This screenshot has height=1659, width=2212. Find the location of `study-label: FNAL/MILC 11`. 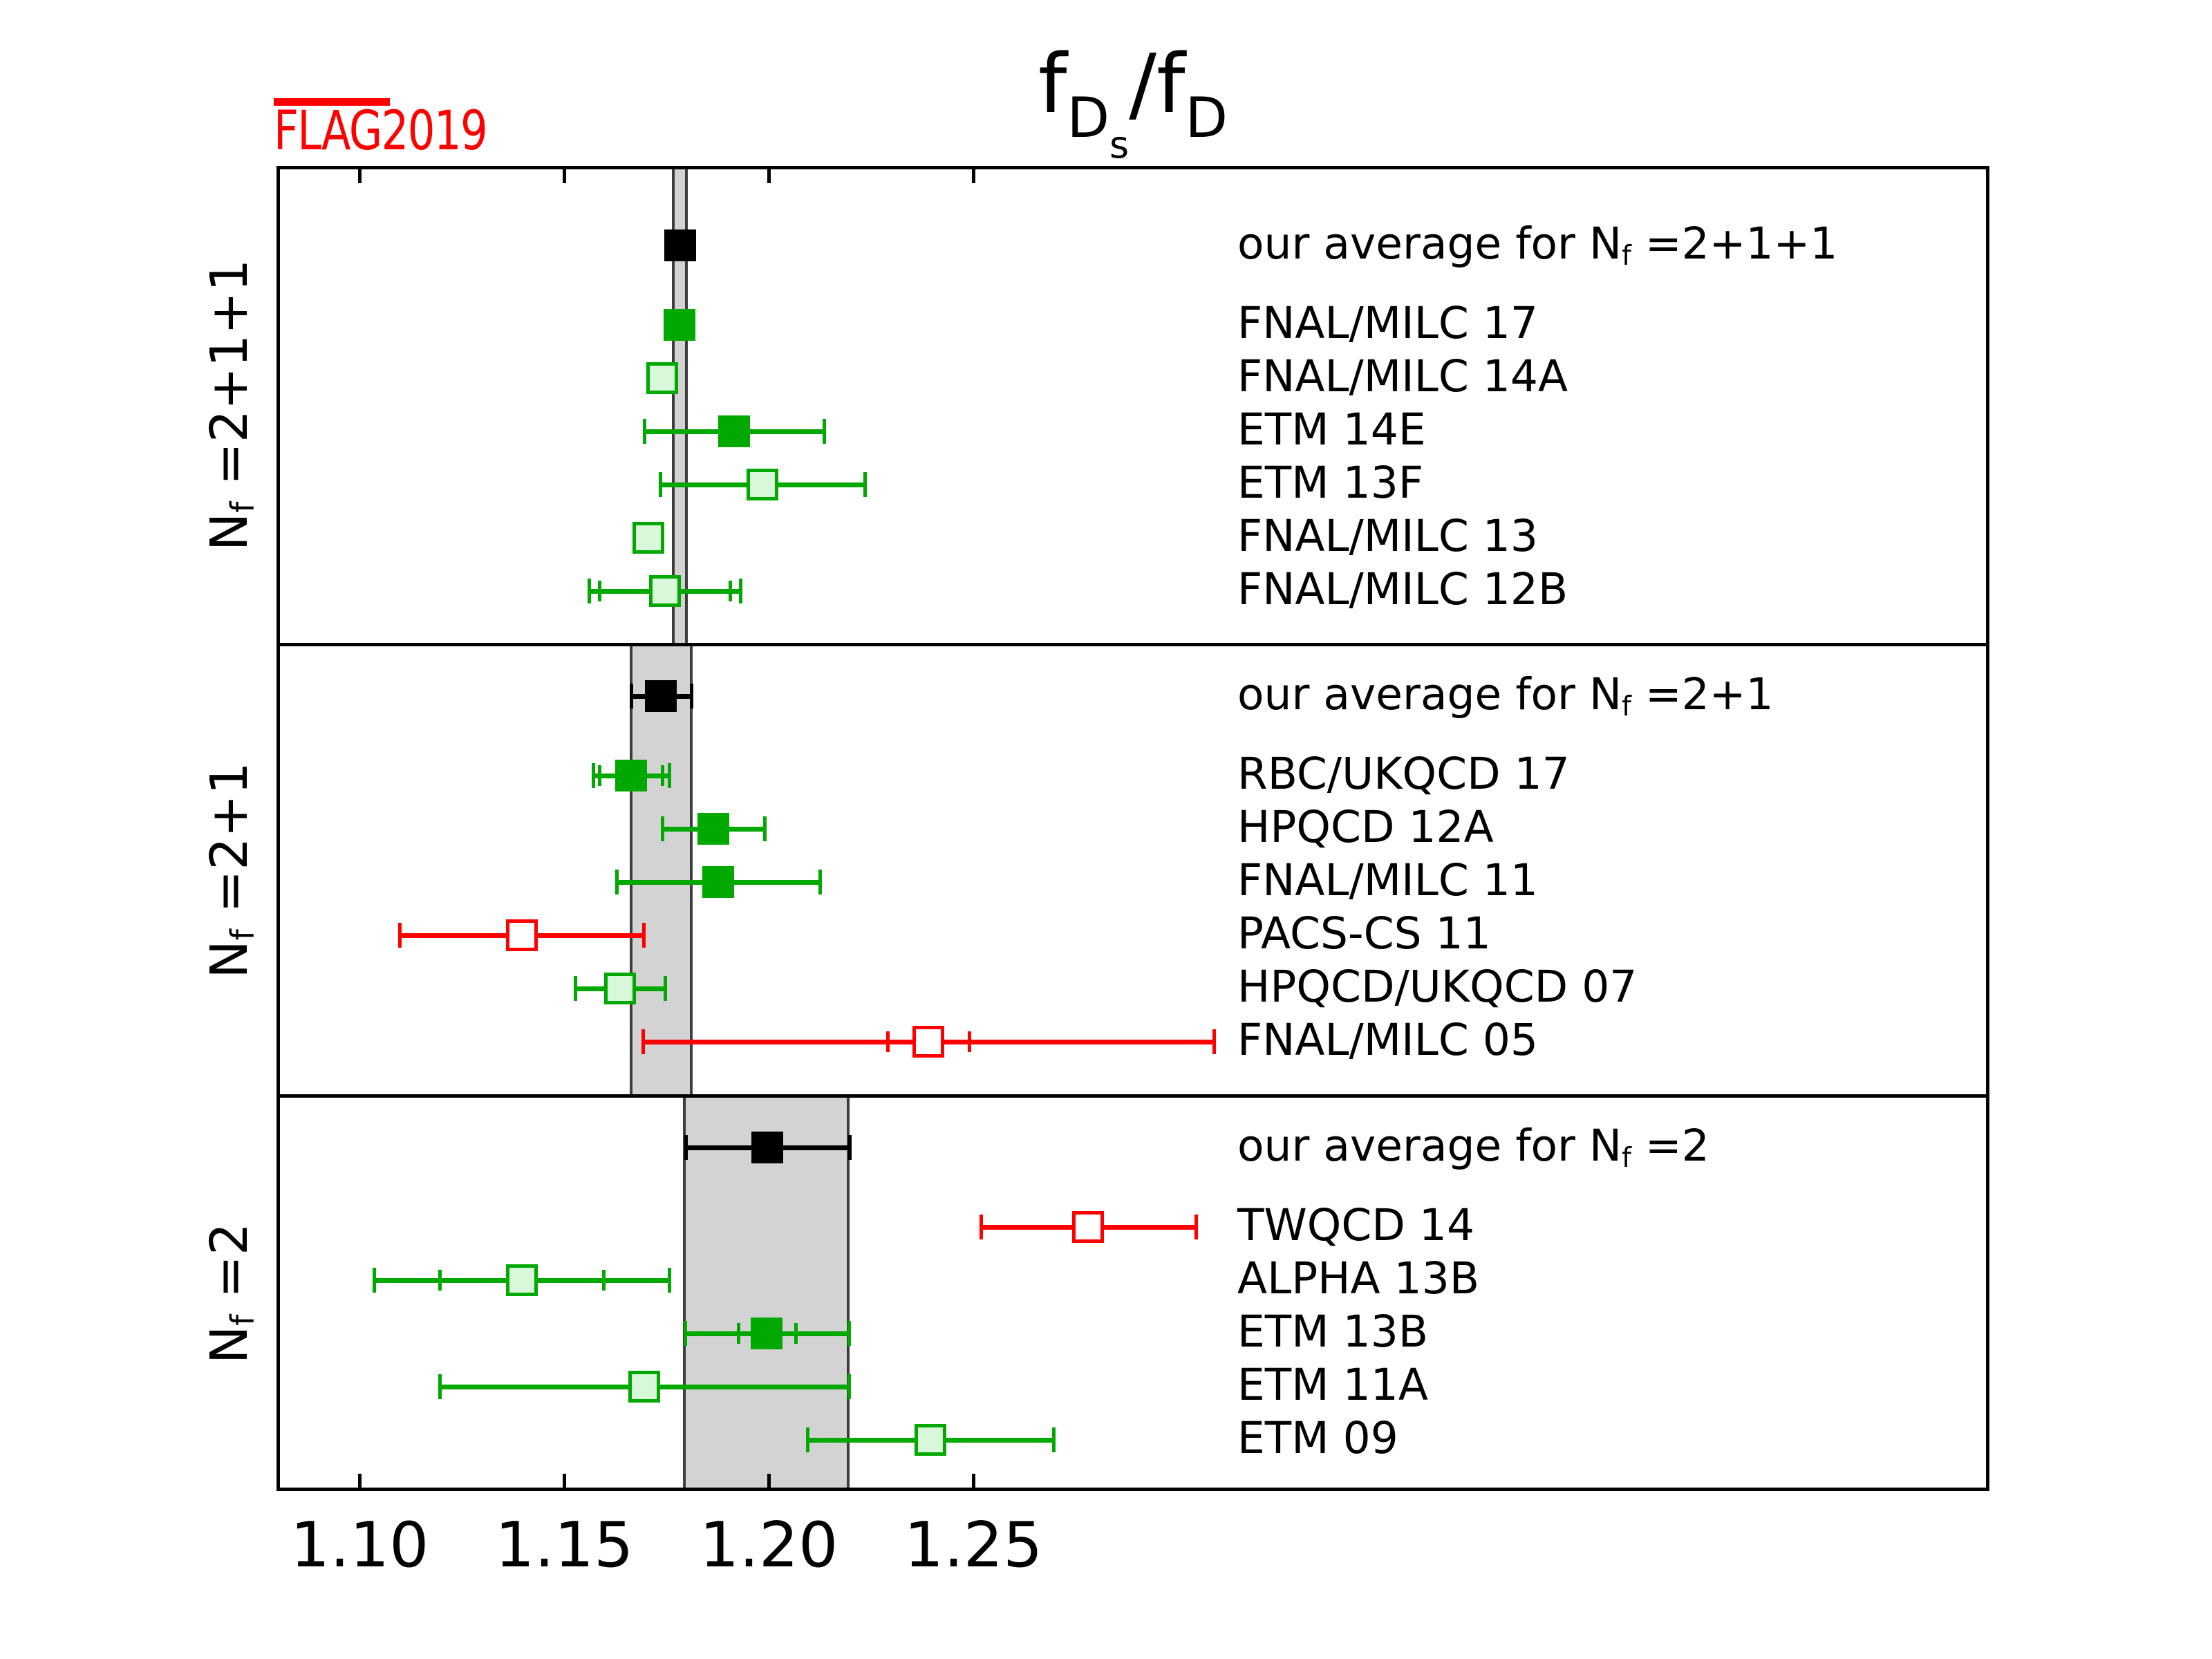

study-label: FNAL/MILC 11 is located at coordinates (1388, 880).